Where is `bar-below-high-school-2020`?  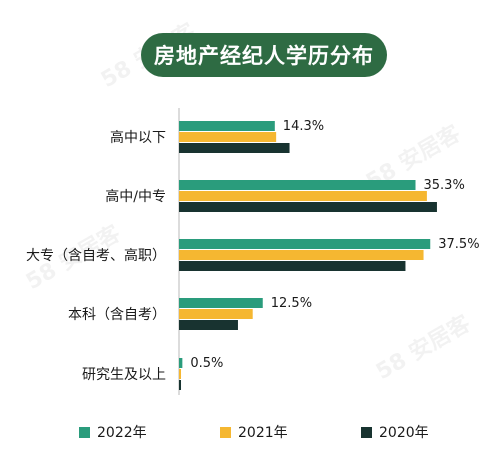
bar-below-high-school-2020 is located at coordinates (234, 148).